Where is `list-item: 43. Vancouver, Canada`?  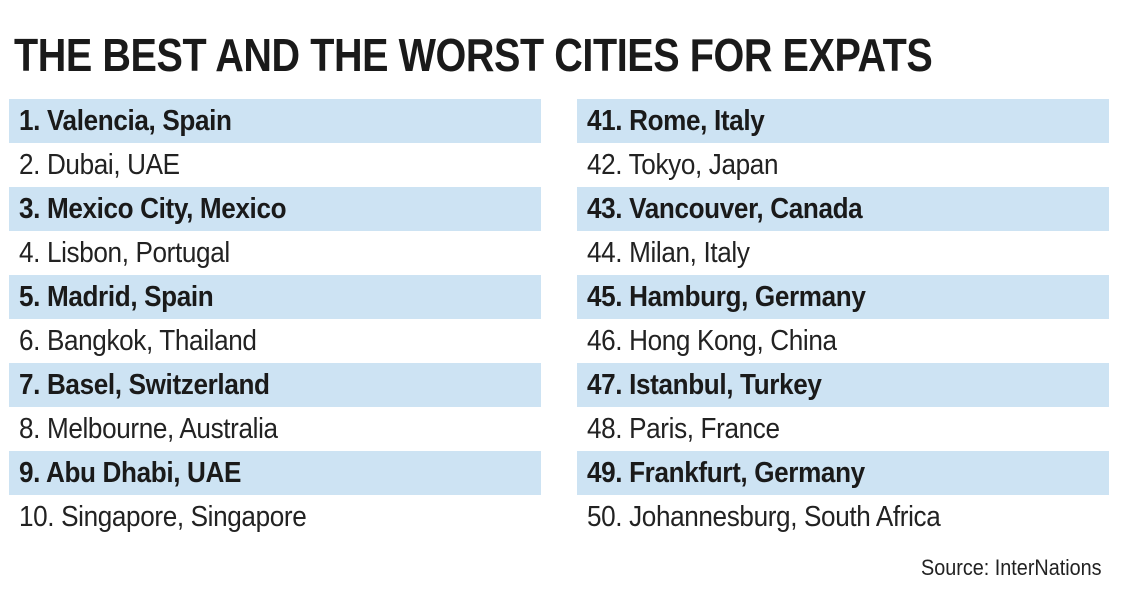 list-item: 43. Vancouver, Canada is located at coordinates (843, 209).